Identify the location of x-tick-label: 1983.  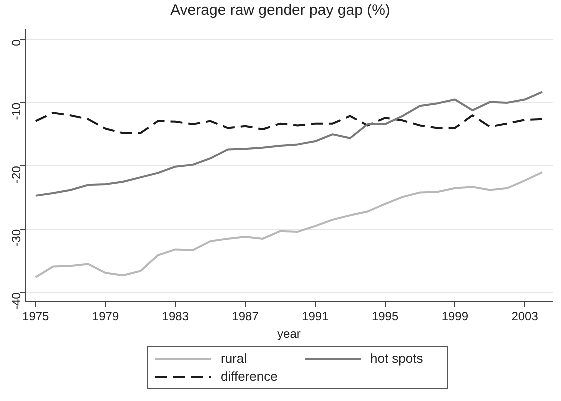
(176, 317).